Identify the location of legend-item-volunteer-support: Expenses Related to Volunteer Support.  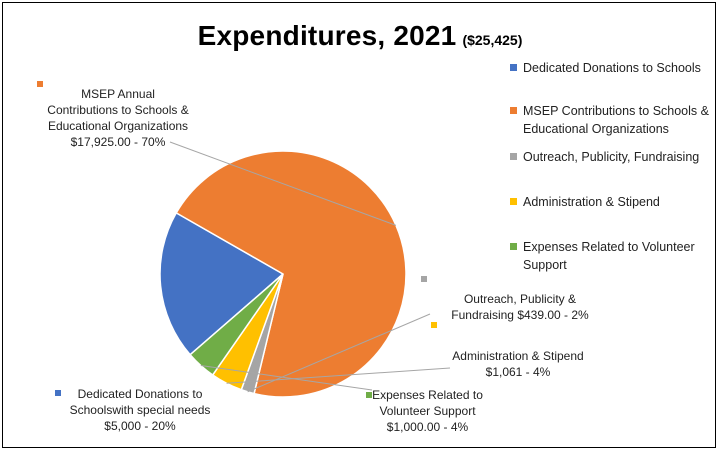
(610, 256).